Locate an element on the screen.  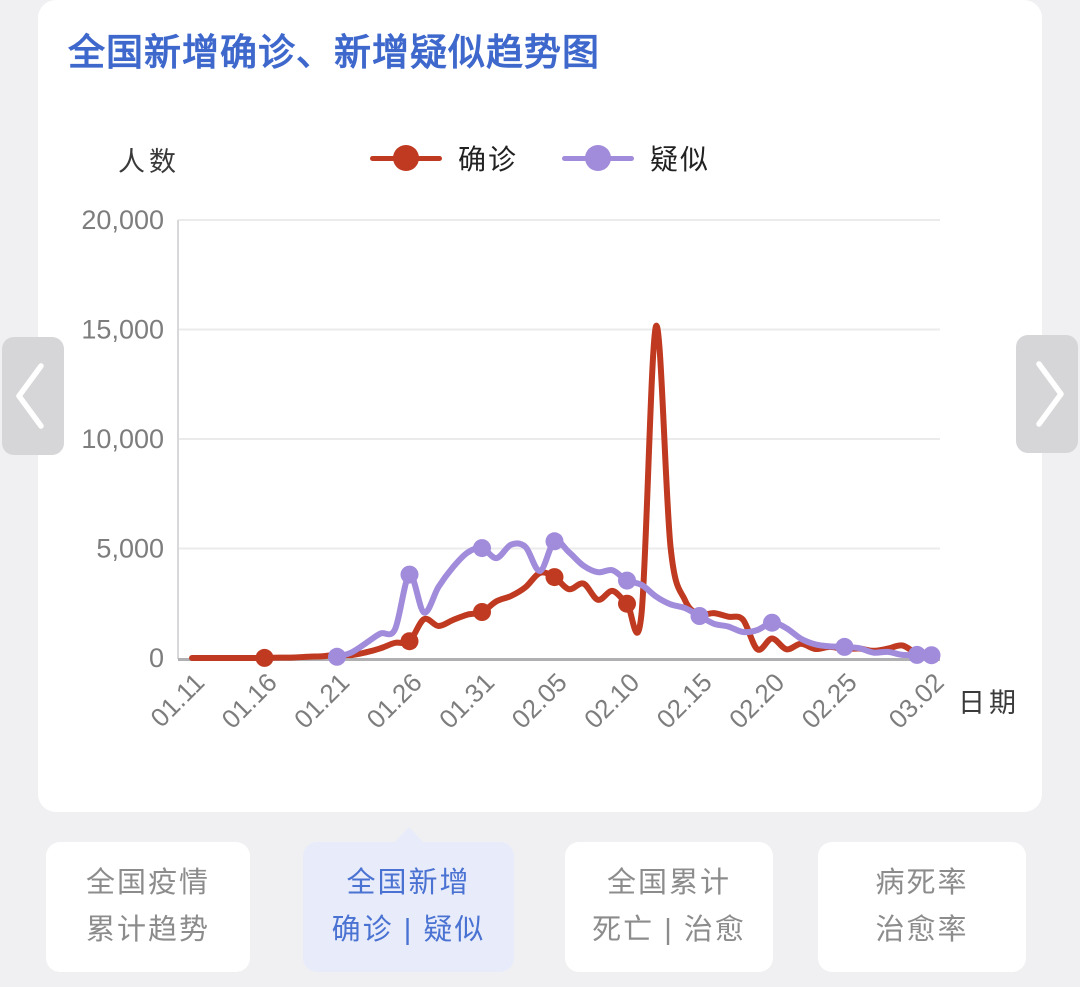
tab-label-line2: 累计趋势 is located at coordinates (147, 930).